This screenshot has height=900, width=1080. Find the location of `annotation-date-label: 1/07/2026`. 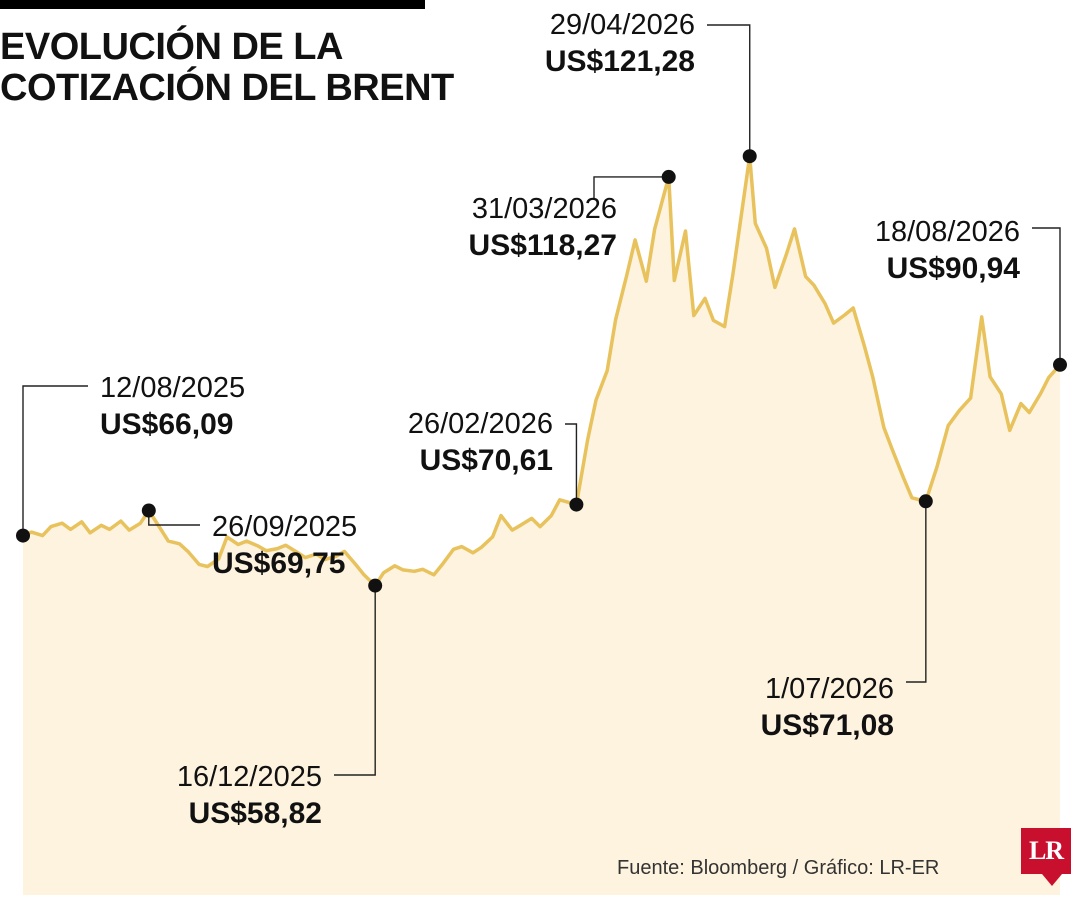

annotation-date-label: 1/07/2026 is located at coordinates (829, 689).